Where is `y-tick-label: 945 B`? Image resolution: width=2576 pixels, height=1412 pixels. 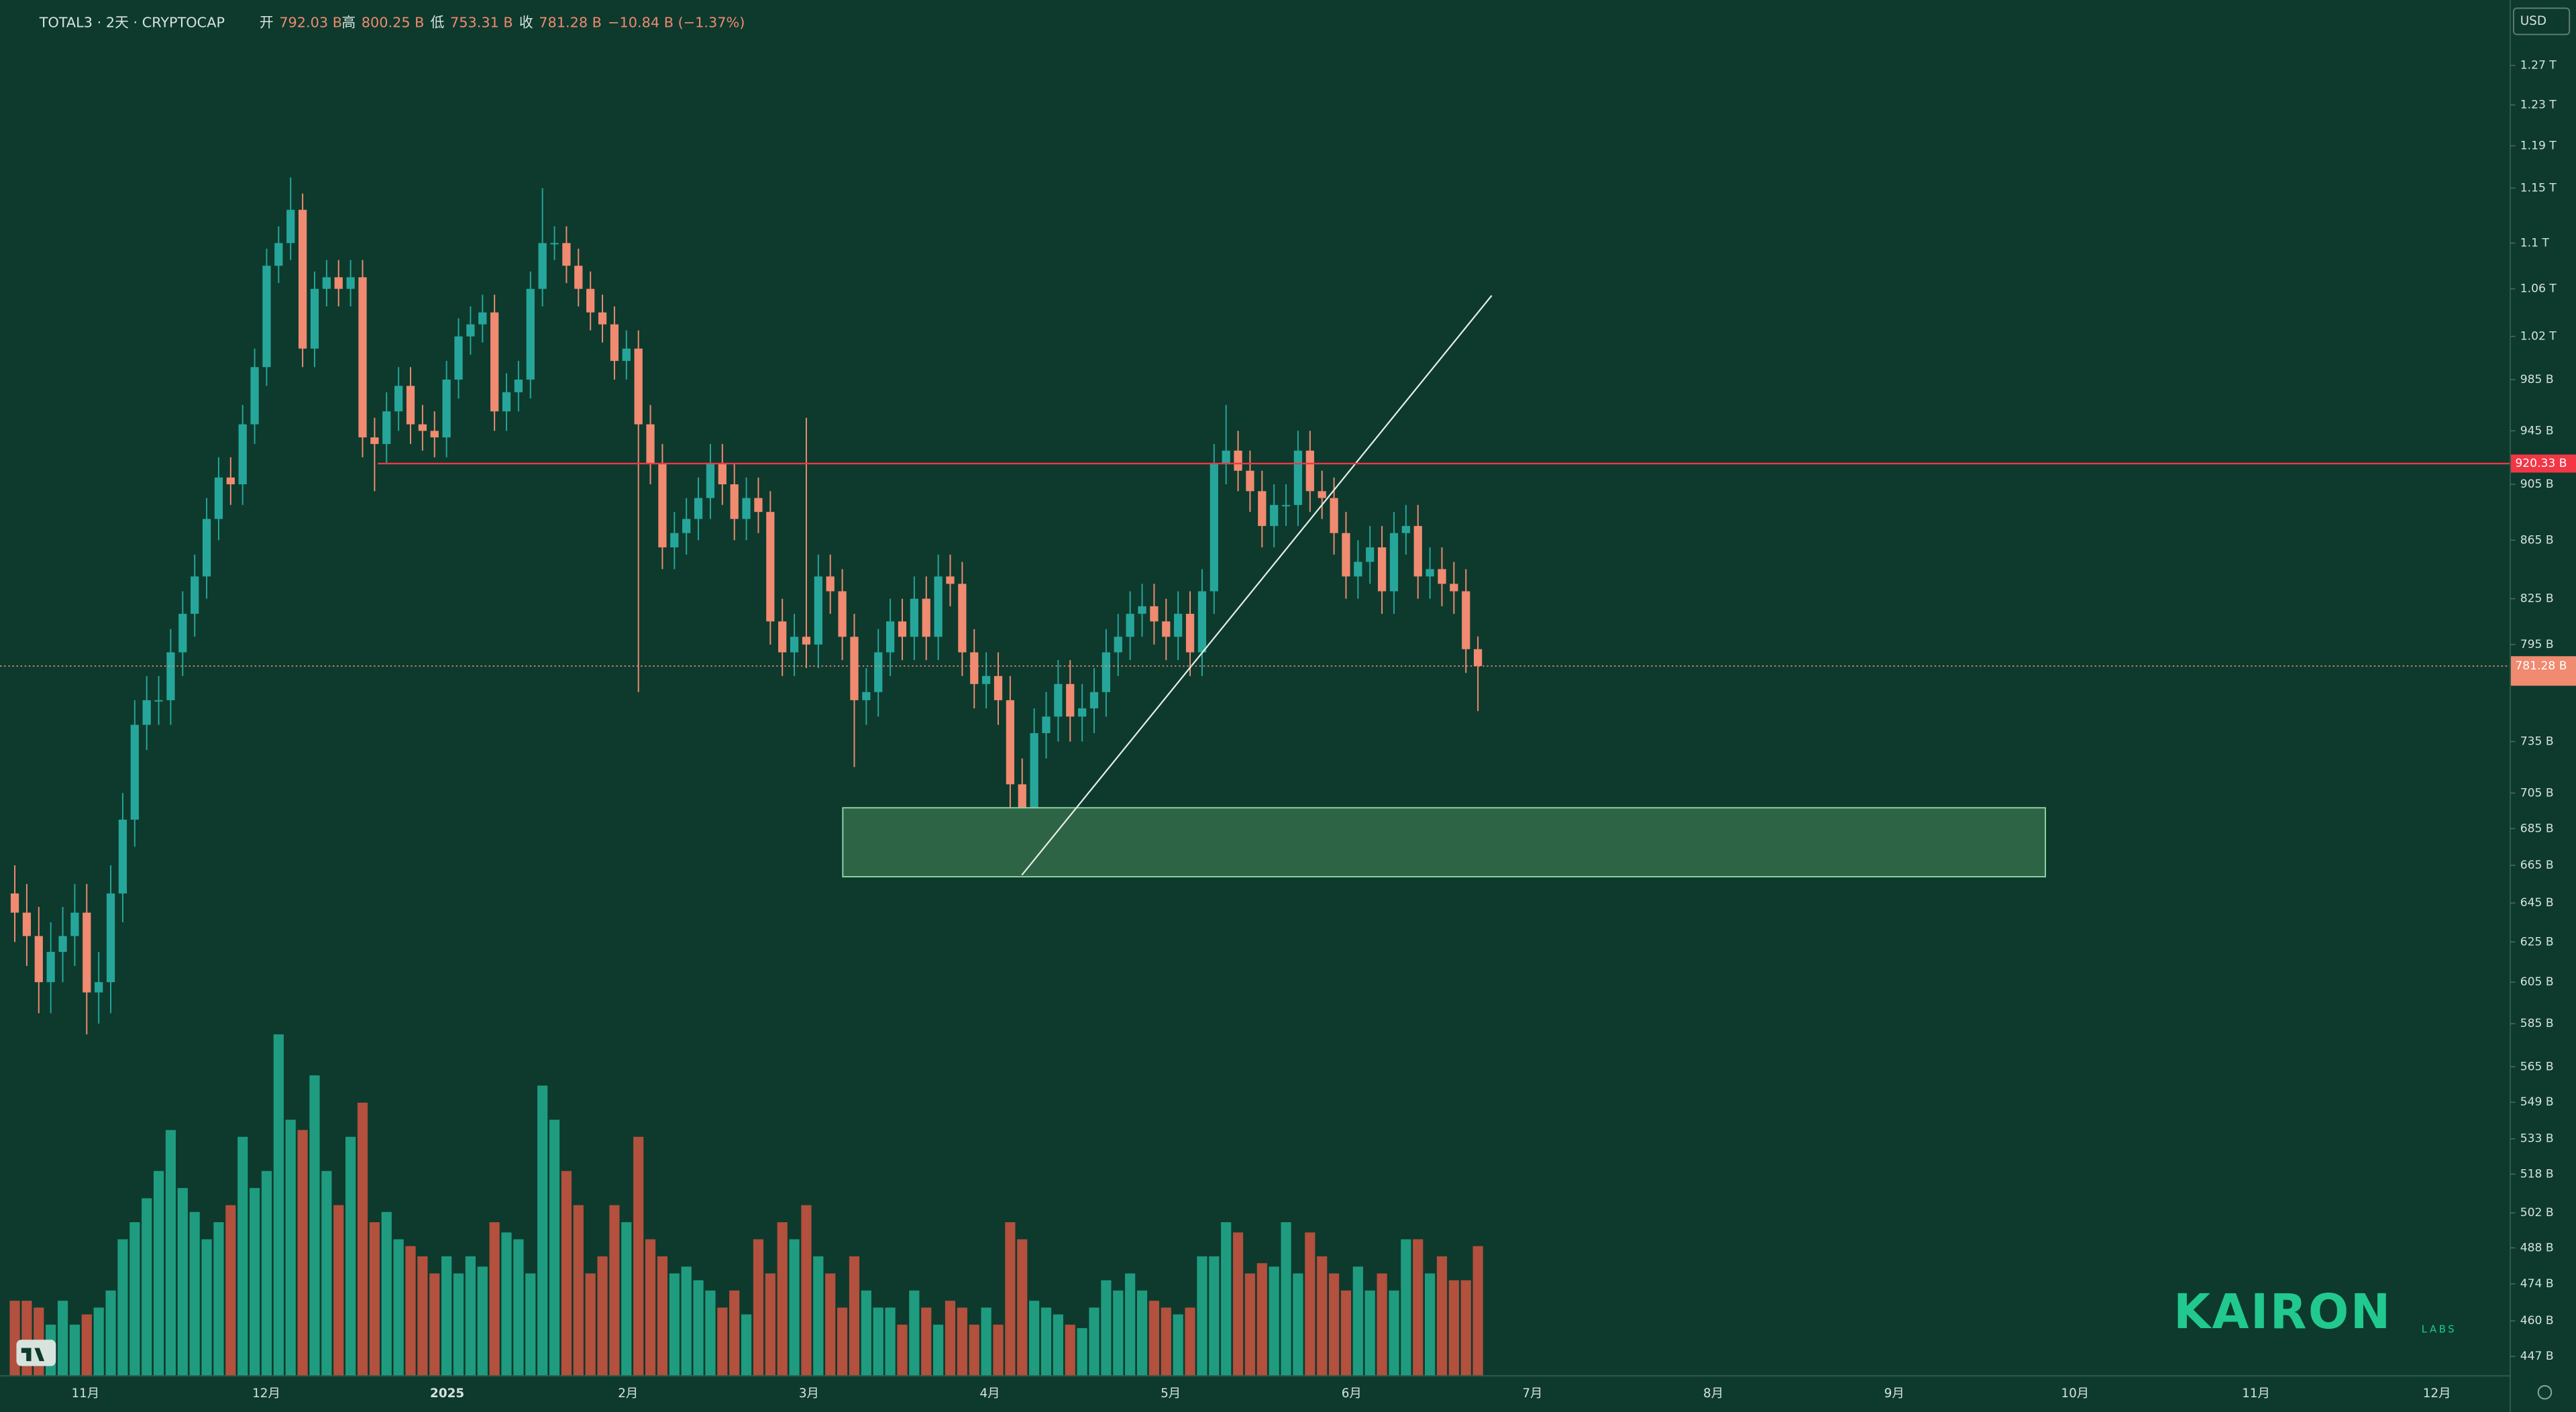 y-tick-label: 945 B is located at coordinates (2537, 430).